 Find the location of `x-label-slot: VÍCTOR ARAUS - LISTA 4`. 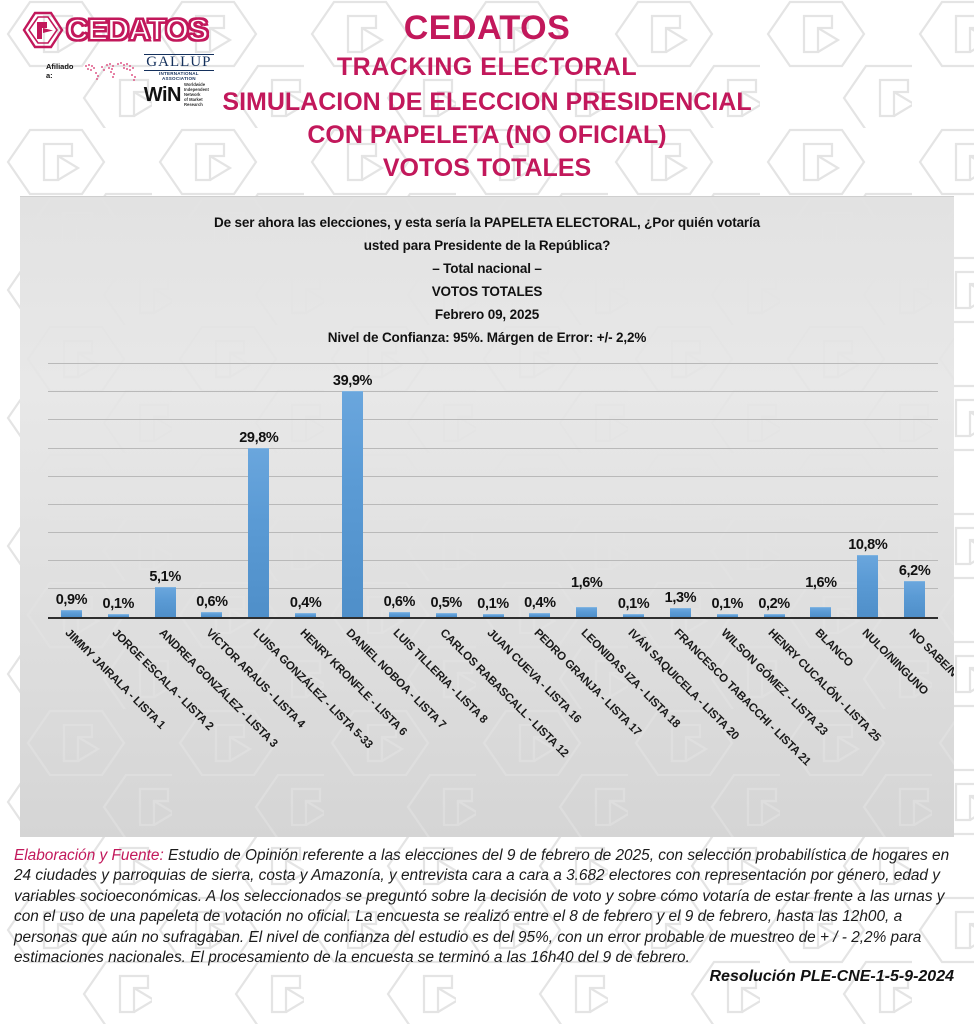

x-label-slot: VÍCTOR ARAUS - LISTA 4 is located at coordinates (247, 721).